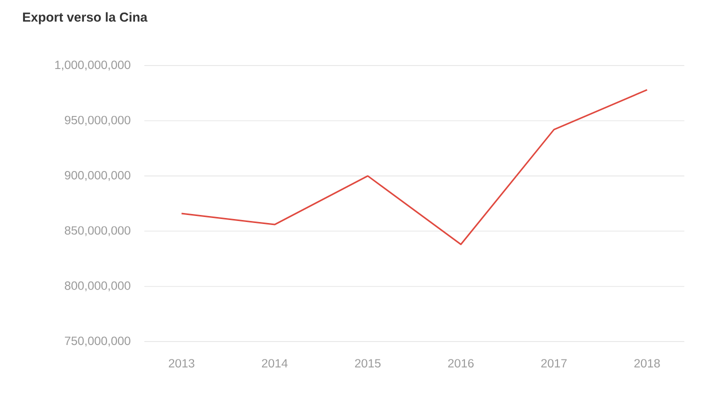  Describe the element at coordinates (97, 286) in the screenshot. I see `y-tick-label: 800,000,000` at that location.